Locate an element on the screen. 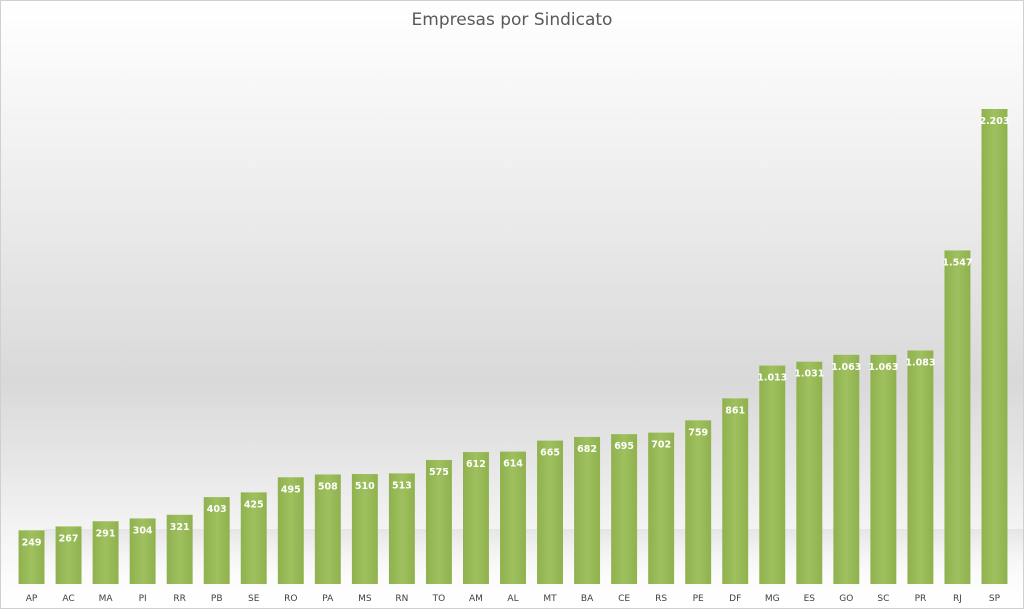  x-tick-label: RO is located at coordinates (290, 599).